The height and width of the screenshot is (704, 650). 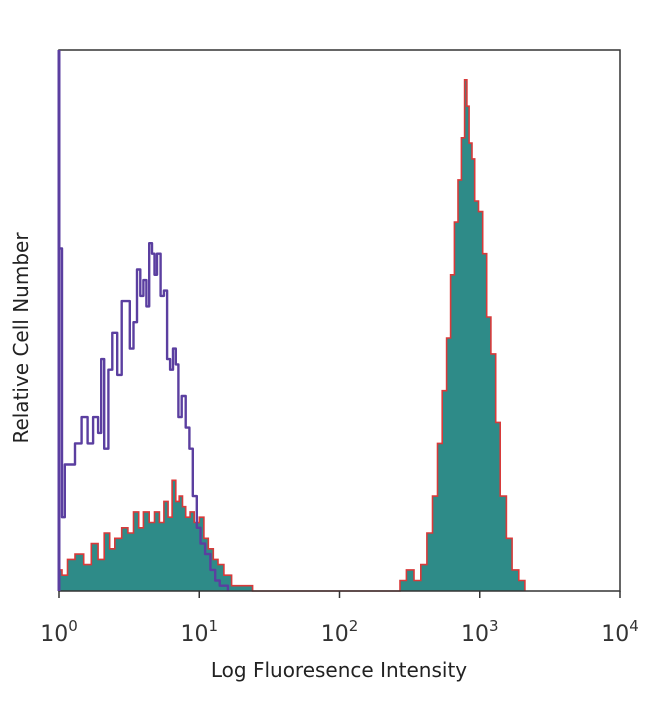 What do you see at coordinates (339, 670) in the screenshot?
I see `x-axis-title: Log Fluoresence Intensity` at bounding box center [339, 670].